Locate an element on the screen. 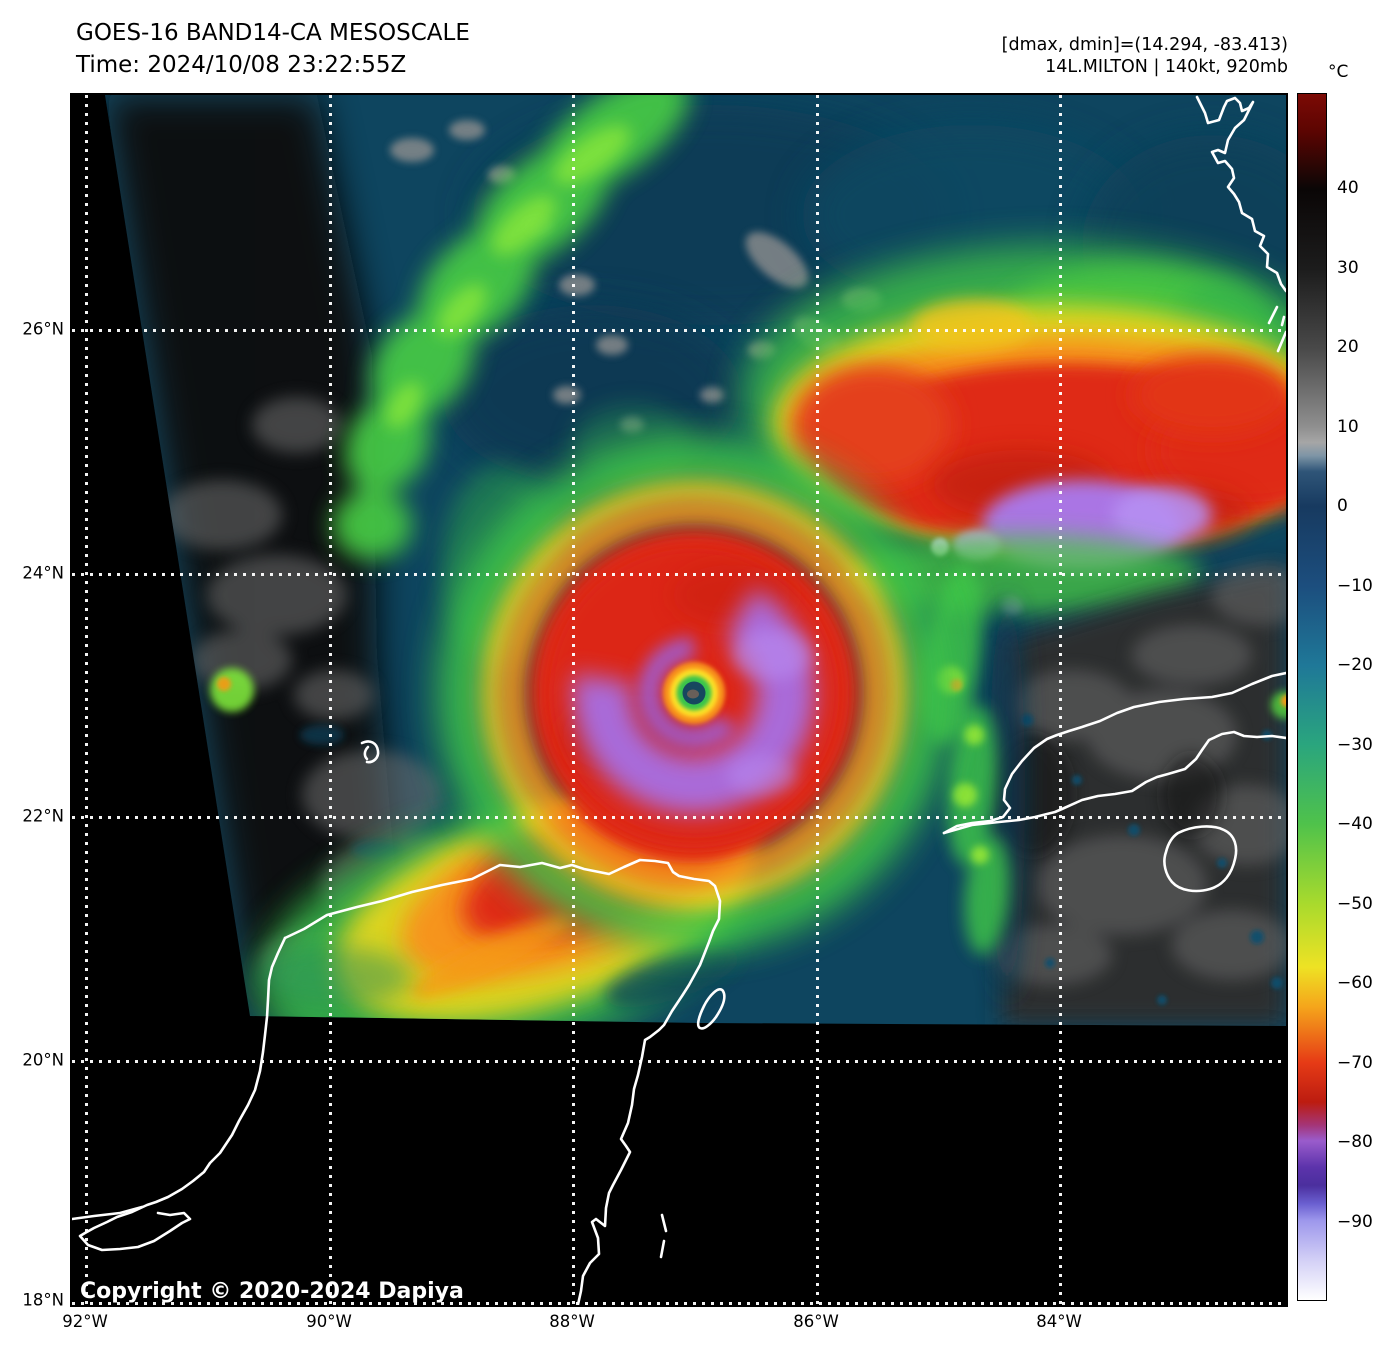 This screenshot has height=1359, width=1390. hurricane-milton-core is located at coordinates (694, 693).